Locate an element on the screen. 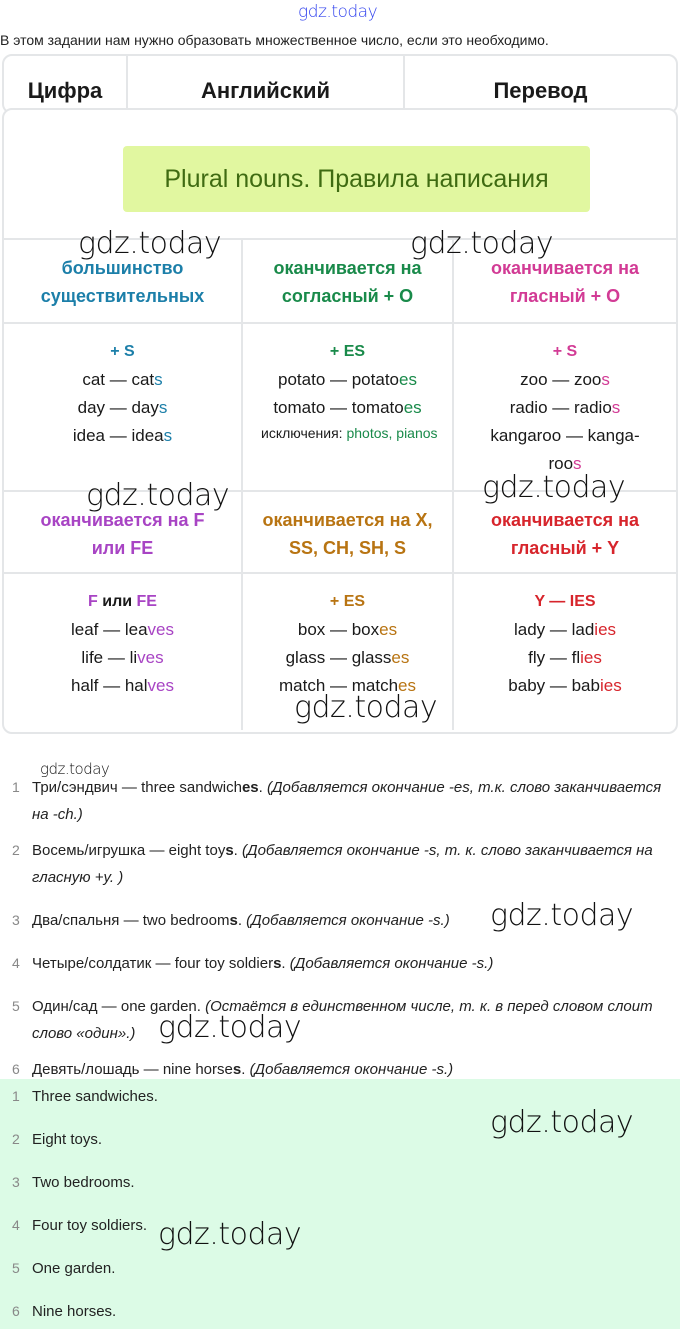 The image size is (680, 1329). example-line: half — halves is located at coordinates (122, 686).